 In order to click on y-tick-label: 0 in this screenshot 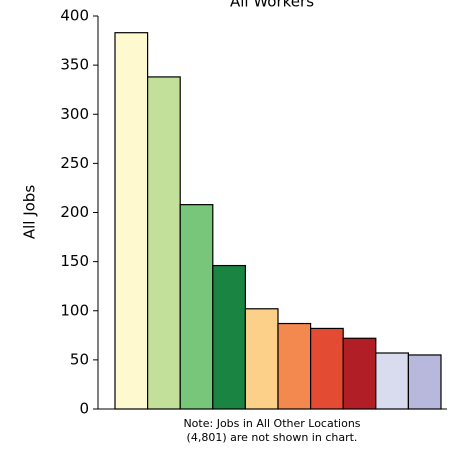, I will do `click(84, 409)`.